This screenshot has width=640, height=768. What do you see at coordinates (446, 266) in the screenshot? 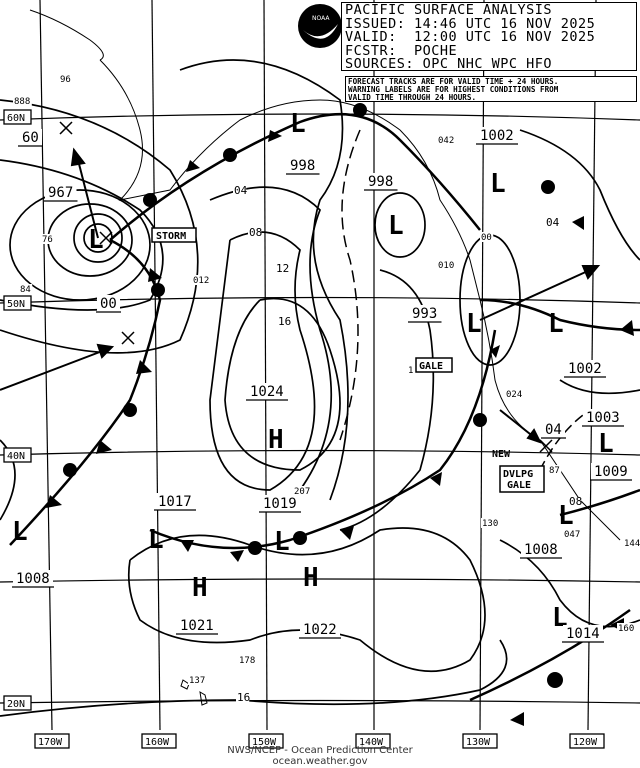
I see `isobar-label: 010` at bounding box center [446, 266].